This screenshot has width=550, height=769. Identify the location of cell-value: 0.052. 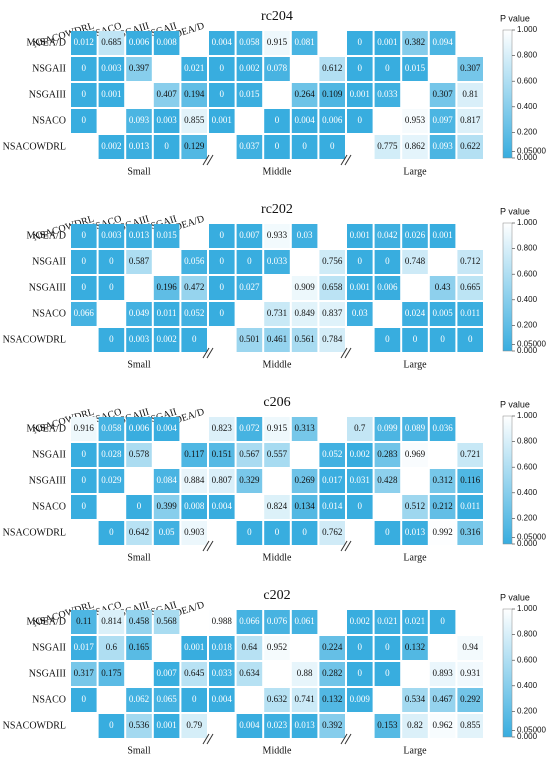
(194, 313).